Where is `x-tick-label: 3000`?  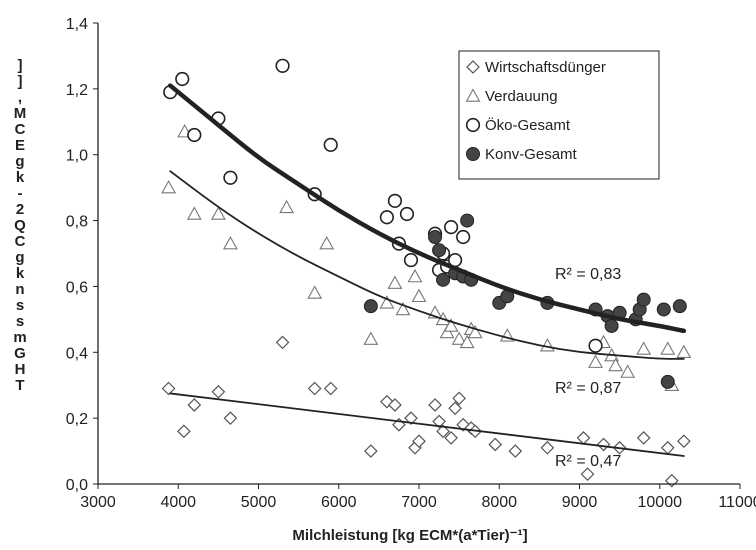
x-tick-label: 3000 is located at coordinates (98, 502).